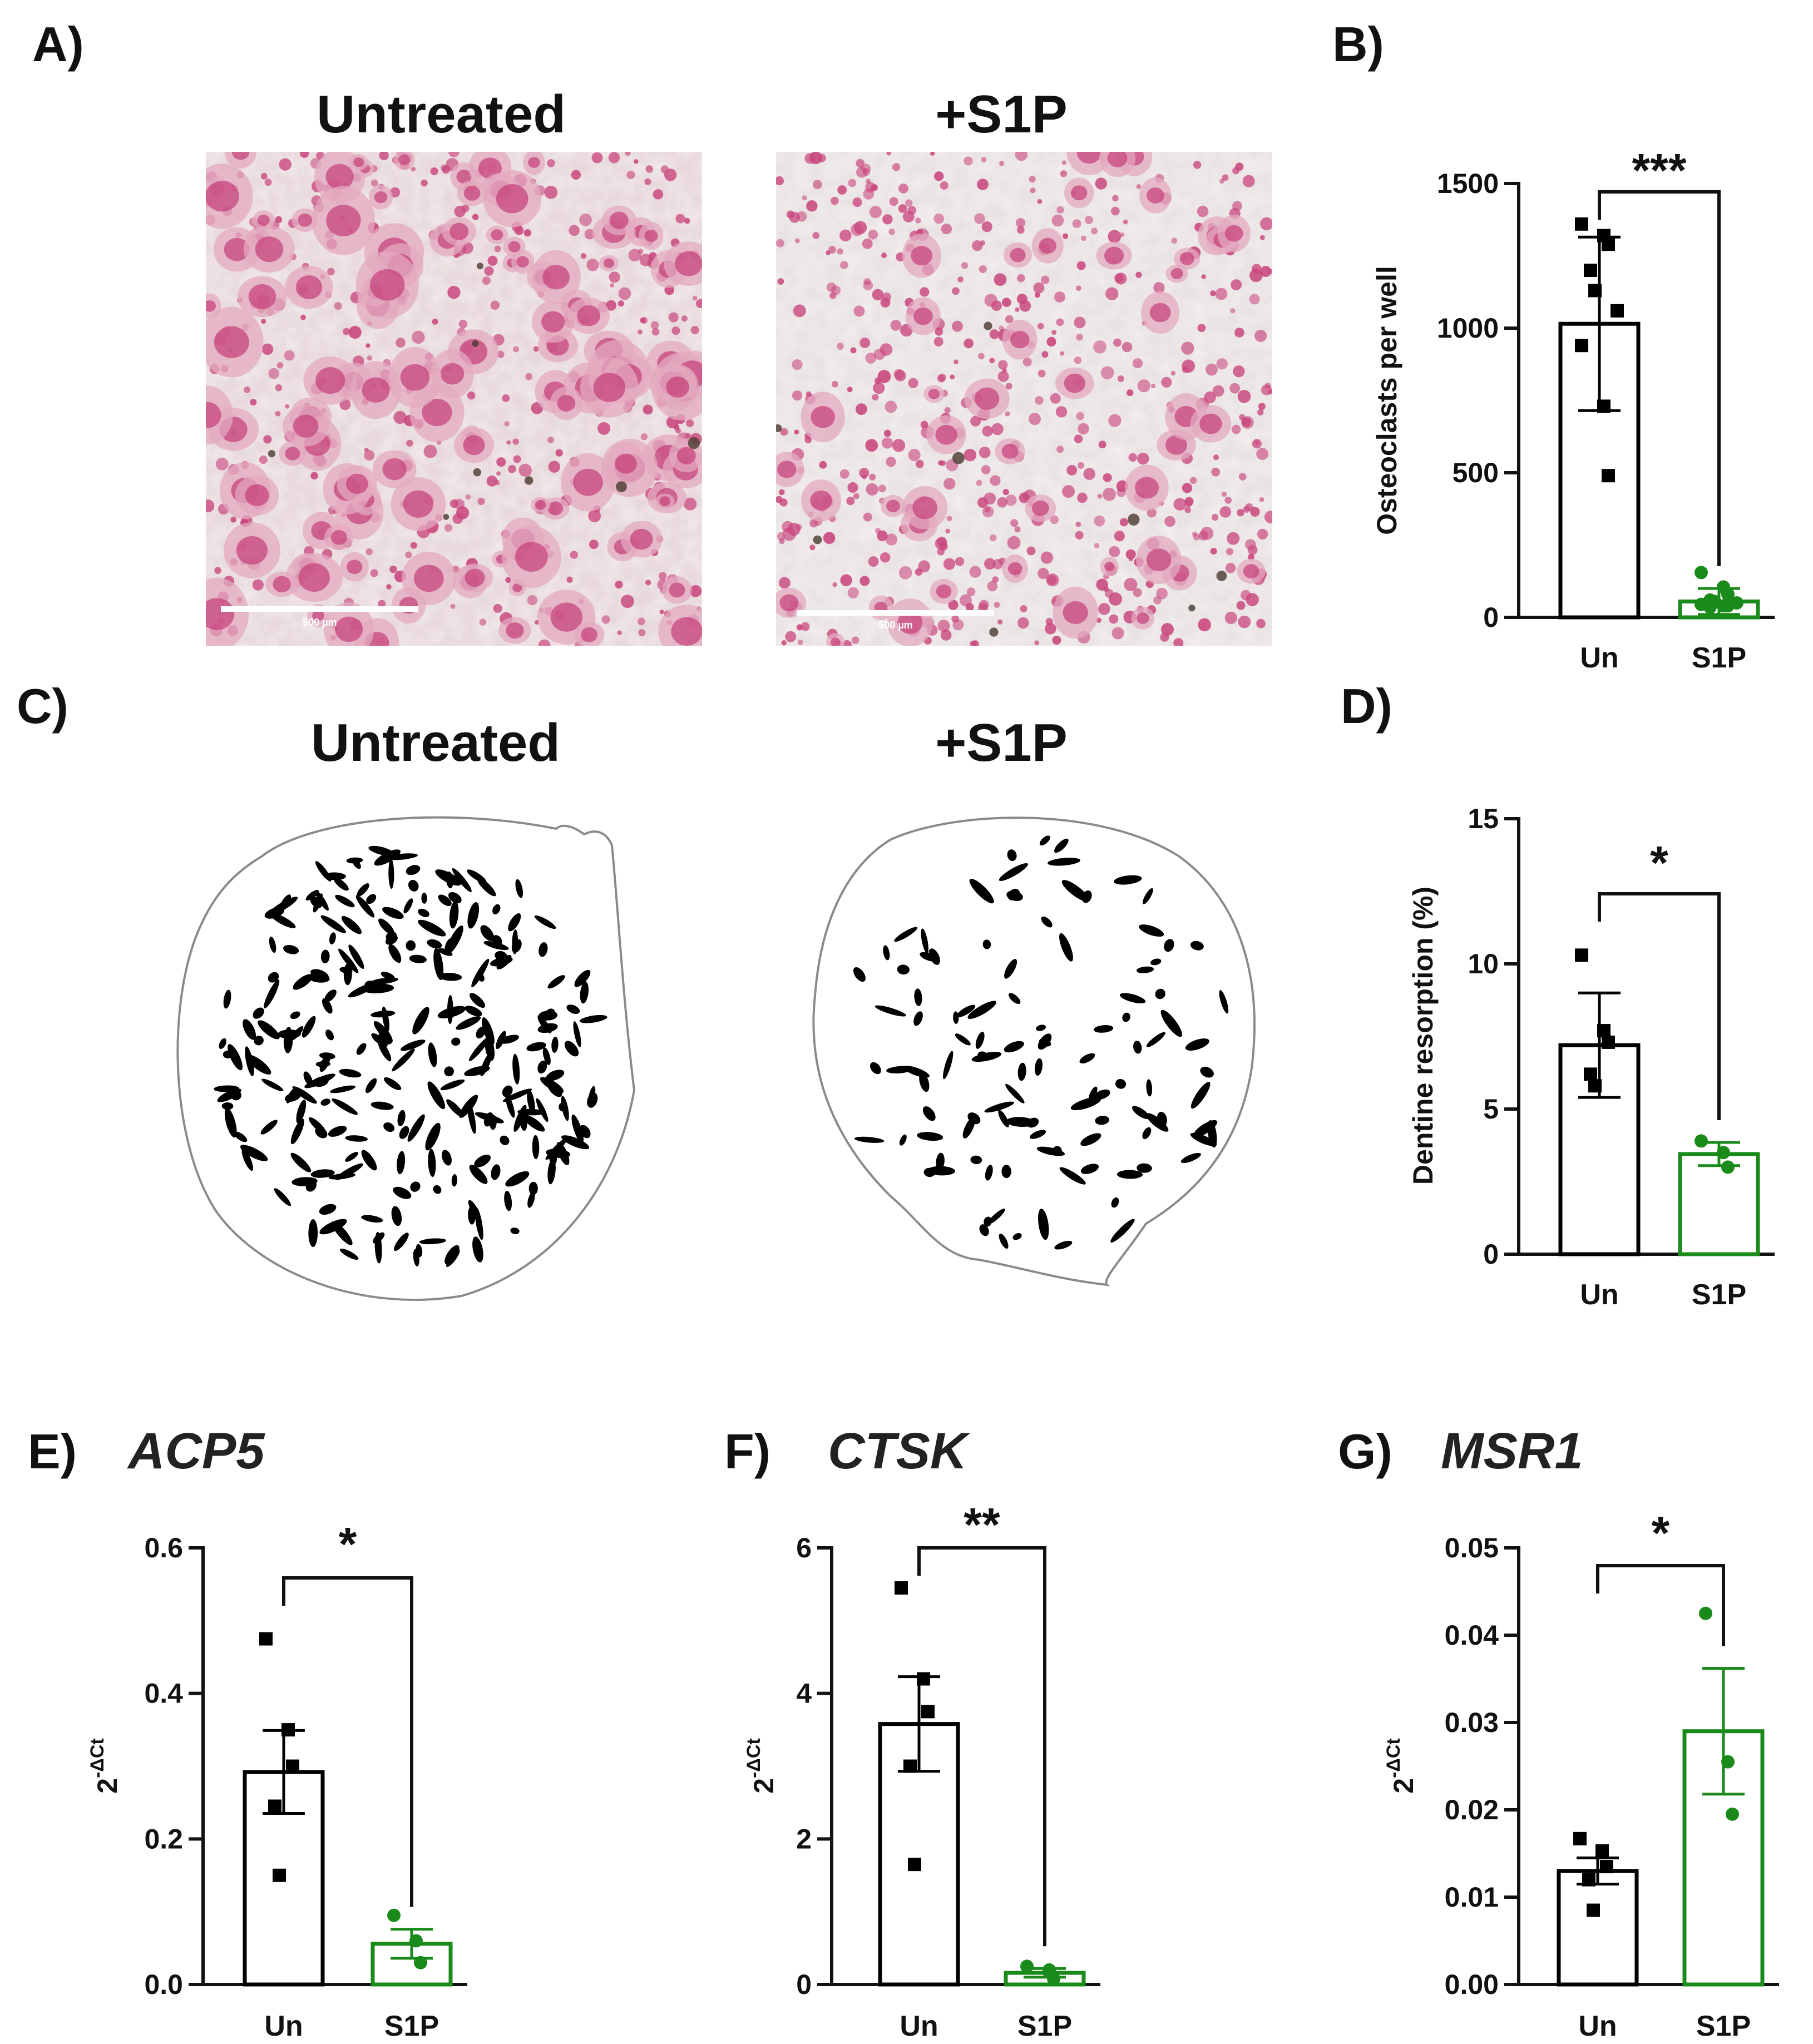 The width and height of the screenshot is (1813, 2044). What do you see at coordinates (1192, 608) in the screenshot?
I see `debris` at bounding box center [1192, 608].